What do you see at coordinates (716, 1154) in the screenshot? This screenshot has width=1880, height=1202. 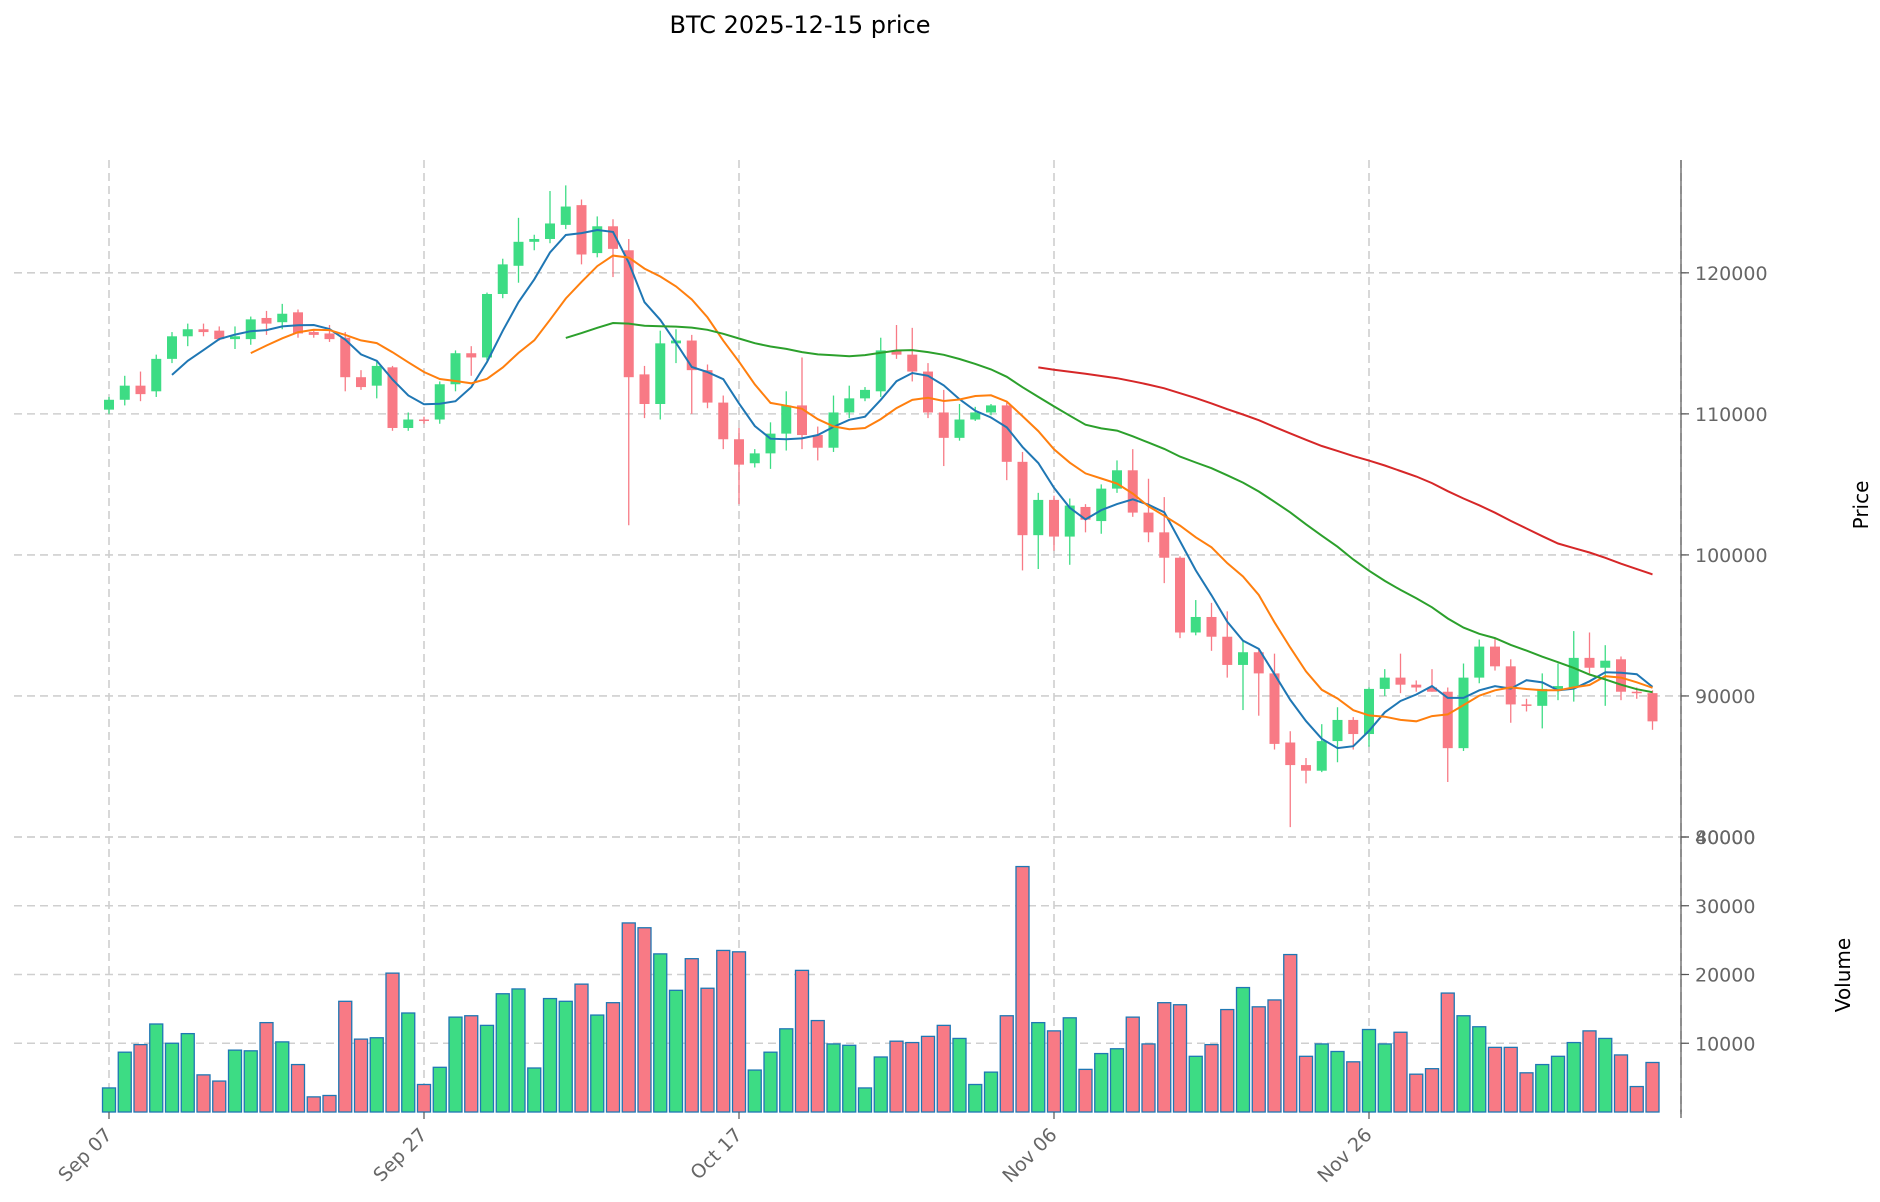 I see `date-tick-label: Oct 17` at bounding box center [716, 1154].